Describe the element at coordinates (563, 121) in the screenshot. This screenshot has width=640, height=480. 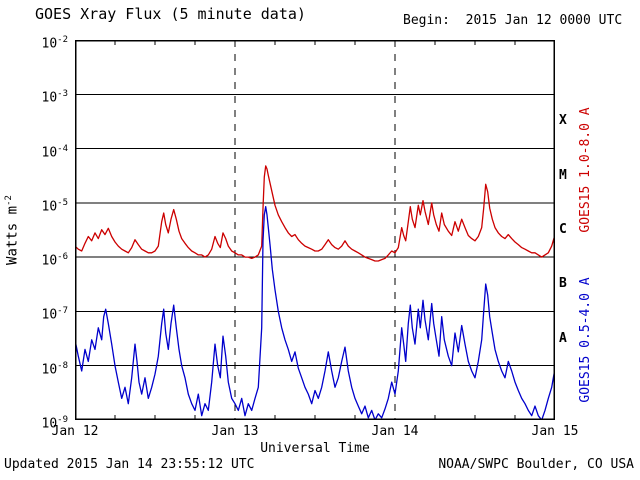
I see `flux-class-letter-x: X` at that location.